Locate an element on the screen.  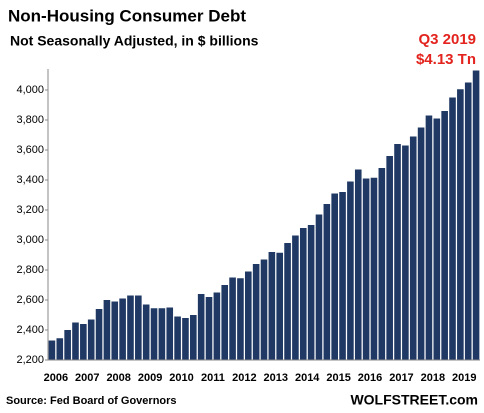
x-tick-label: 2019 is located at coordinates (464, 378).